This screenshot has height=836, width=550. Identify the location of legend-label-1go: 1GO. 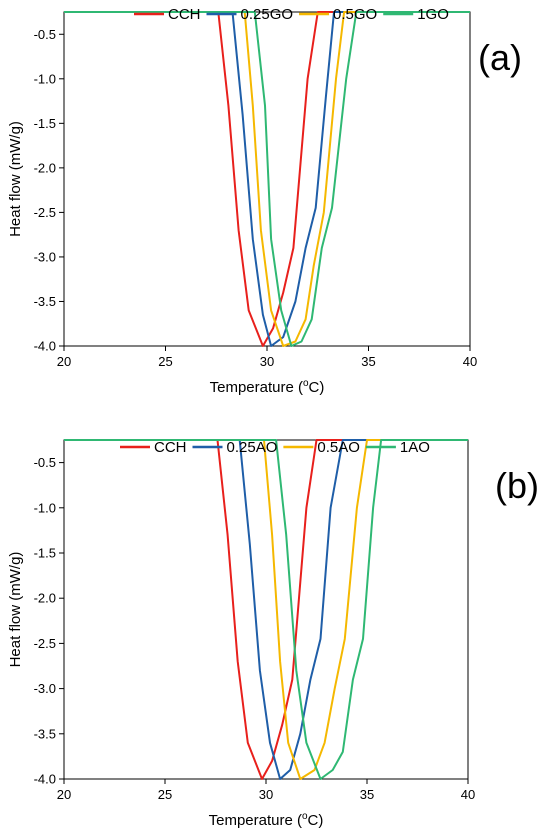
(433, 14).